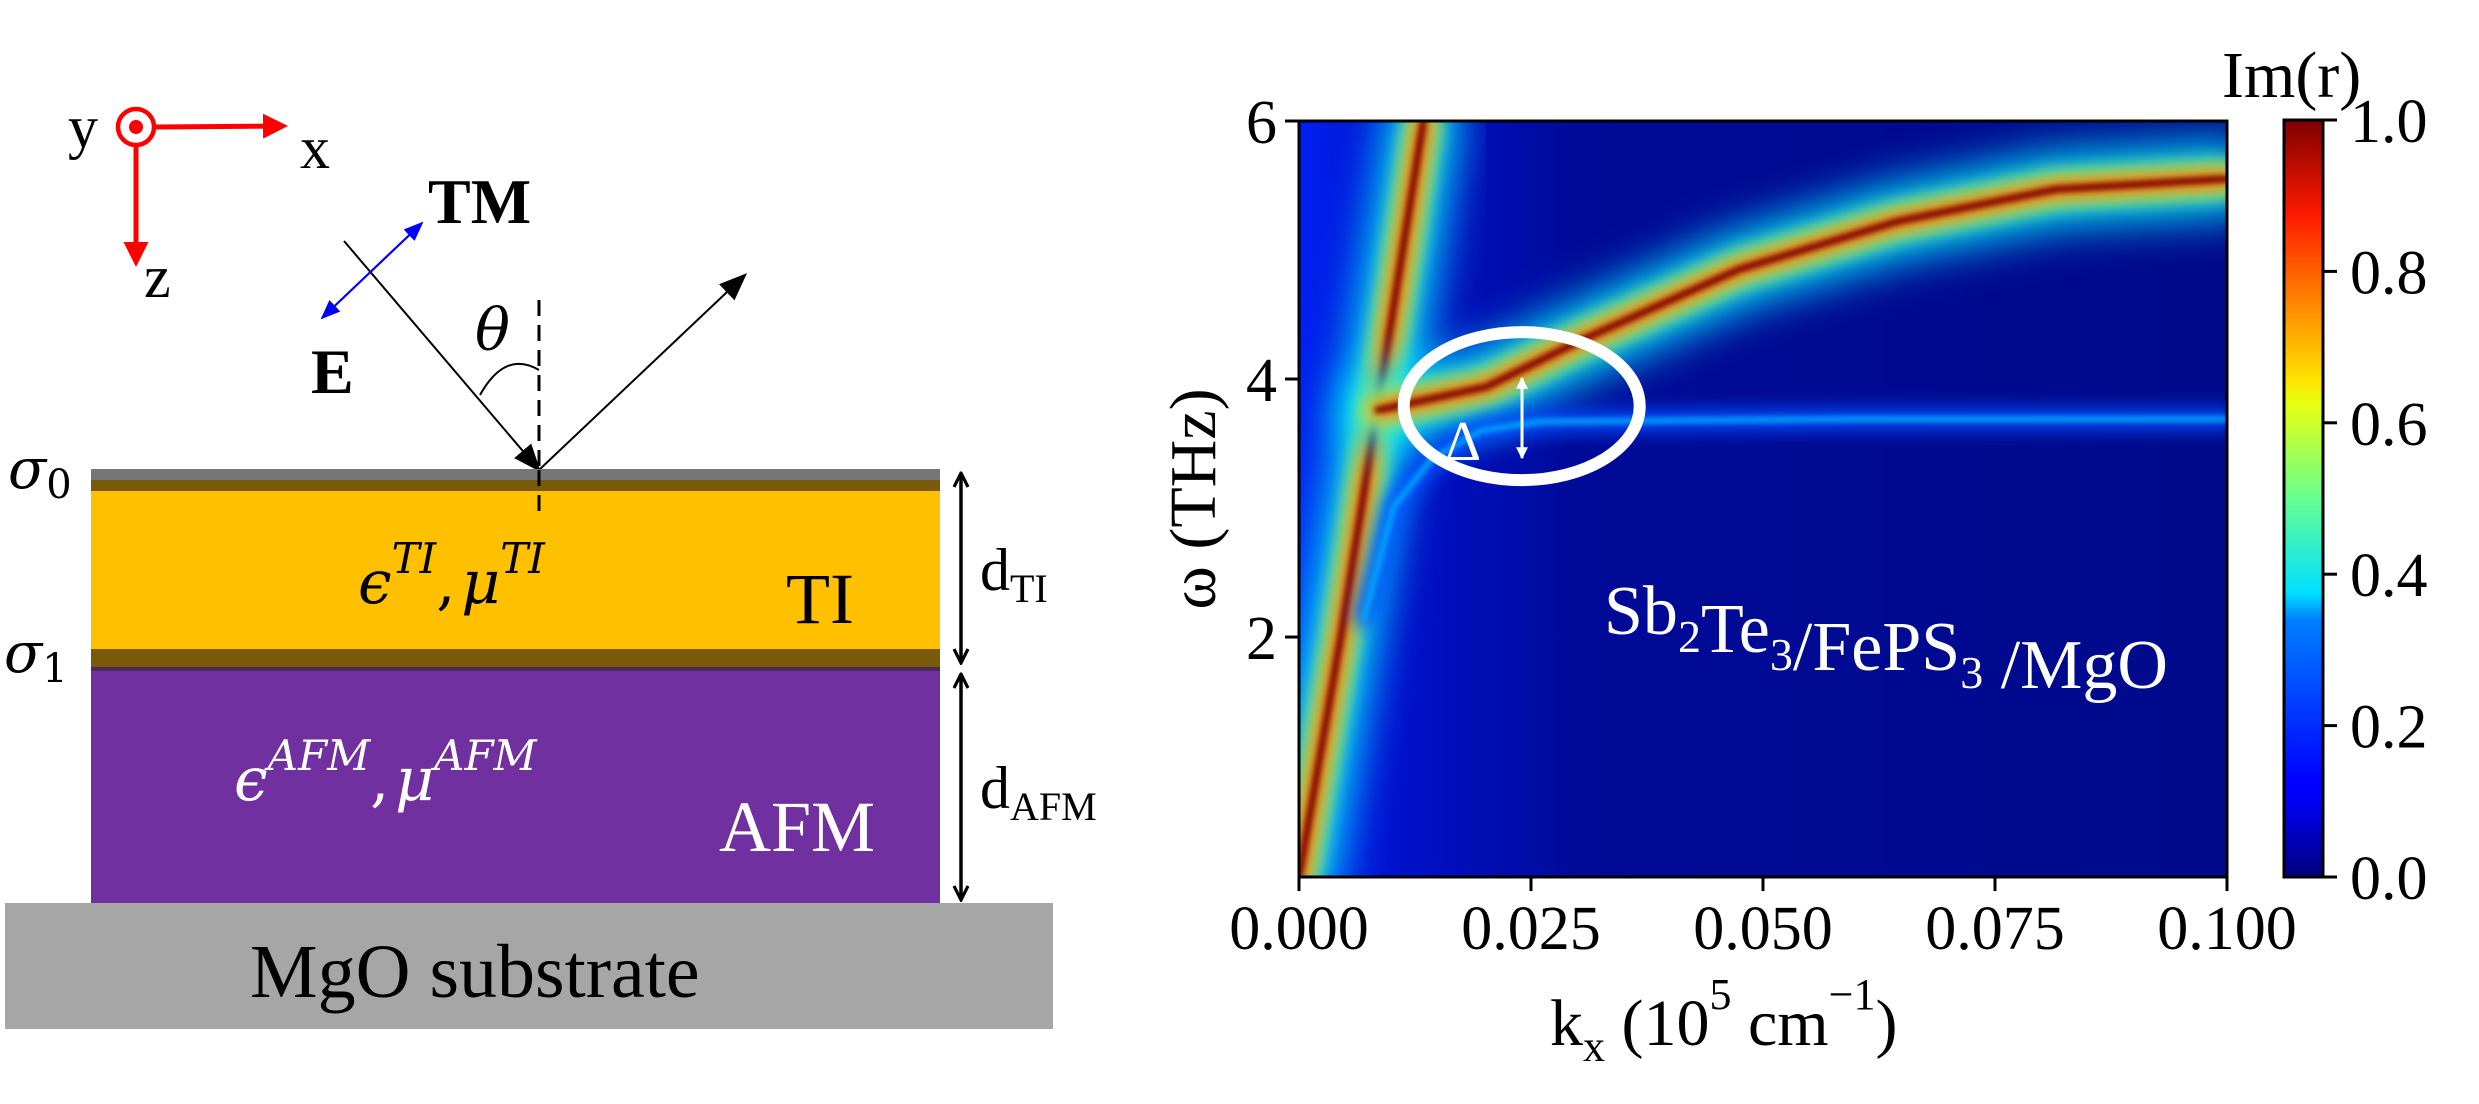 This screenshot has width=2479, height=1104. What do you see at coordinates (515, 474) in the screenshot?
I see `top-sheet-gray` at bounding box center [515, 474].